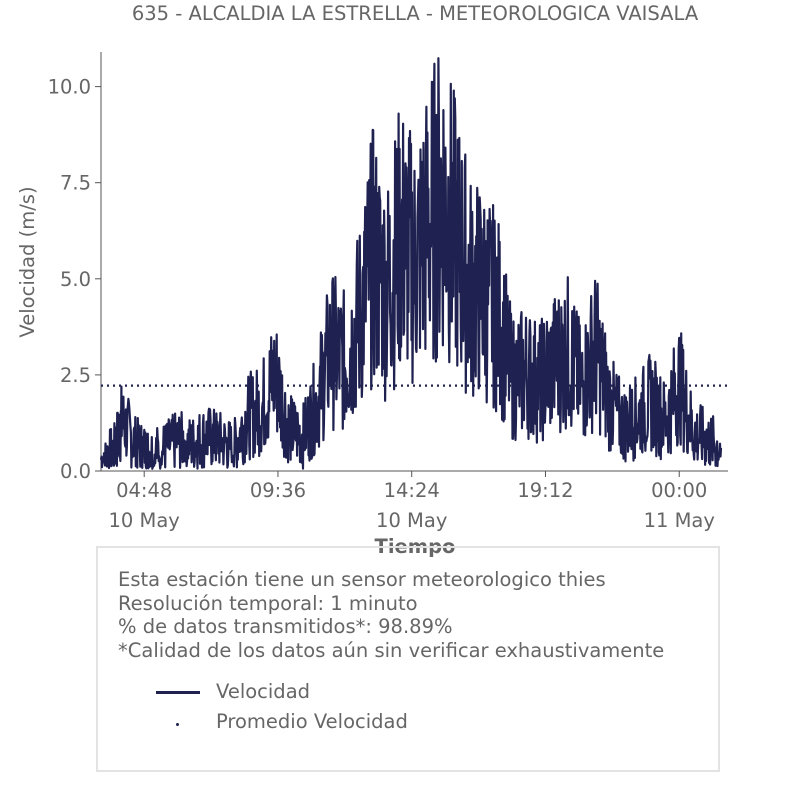 The width and height of the screenshot is (806, 806). I want to click on x-tick-label: 00:00, so click(679, 490).